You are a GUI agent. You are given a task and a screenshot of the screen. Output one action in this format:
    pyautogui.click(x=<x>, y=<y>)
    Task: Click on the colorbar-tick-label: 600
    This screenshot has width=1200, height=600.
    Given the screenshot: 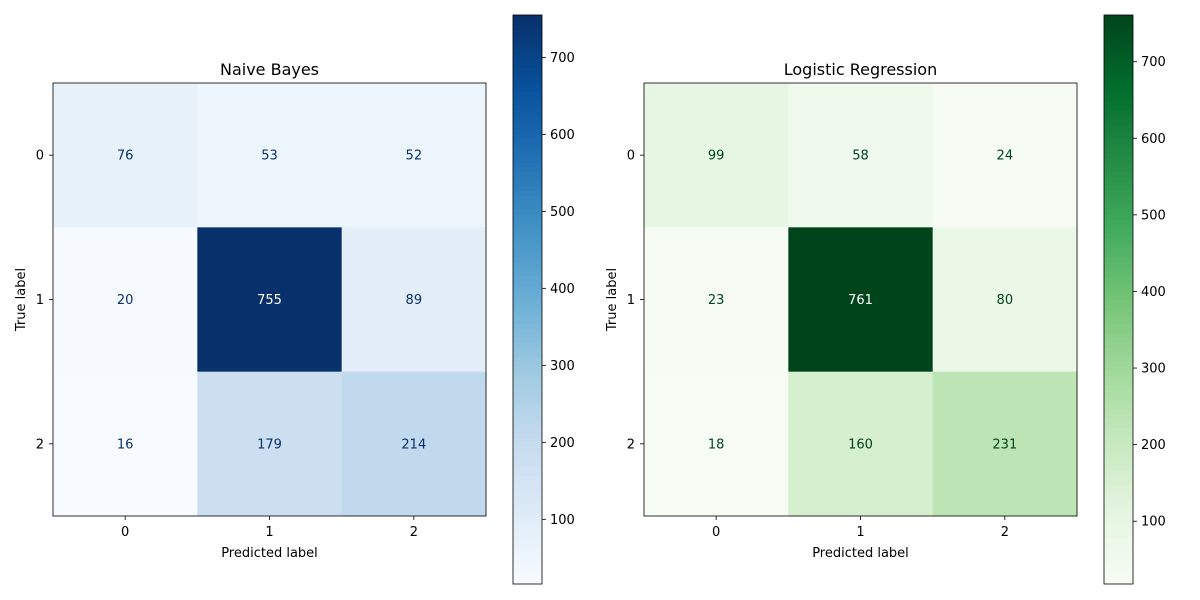 What is the action you would take?
    pyautogui.click(x=562, y=135)
    